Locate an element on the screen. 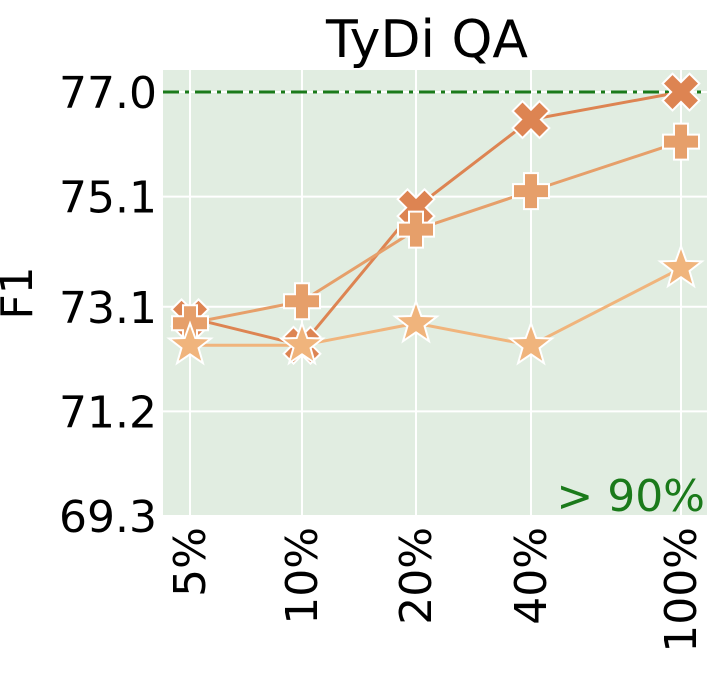 Image resolution: width=718 pixels, height=674 pixels. y-axis: 69.3 71.2 73.1 75.1 77.0 is located at coordinates (108, 305).